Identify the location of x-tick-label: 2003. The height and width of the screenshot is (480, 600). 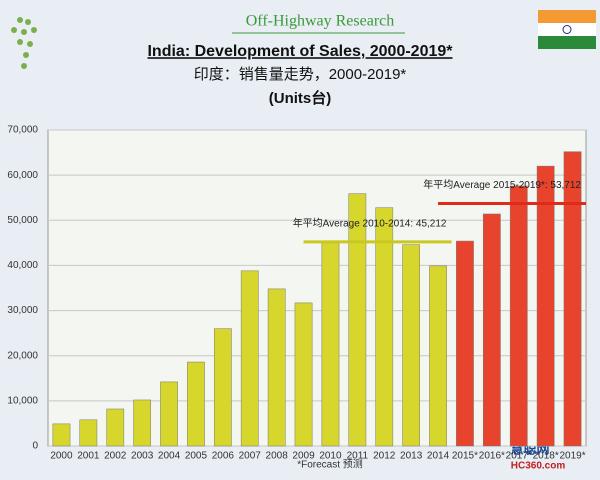
(142, 456).